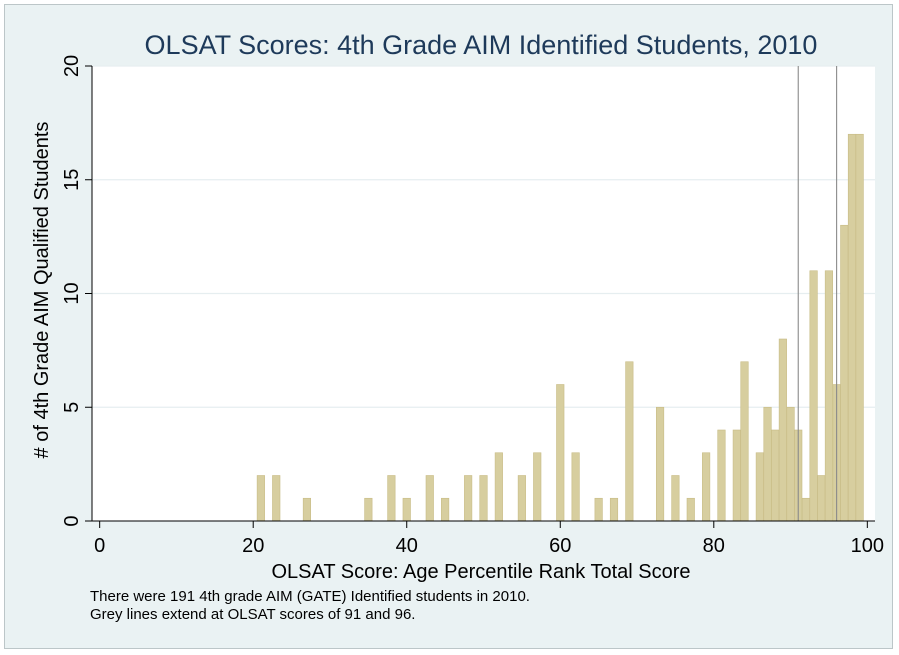 The width and height of the screenshot is (899, 655). Describe the element at coordinates (72, 407) in the screenshot. I see `y-tick-label: 5` at that location.